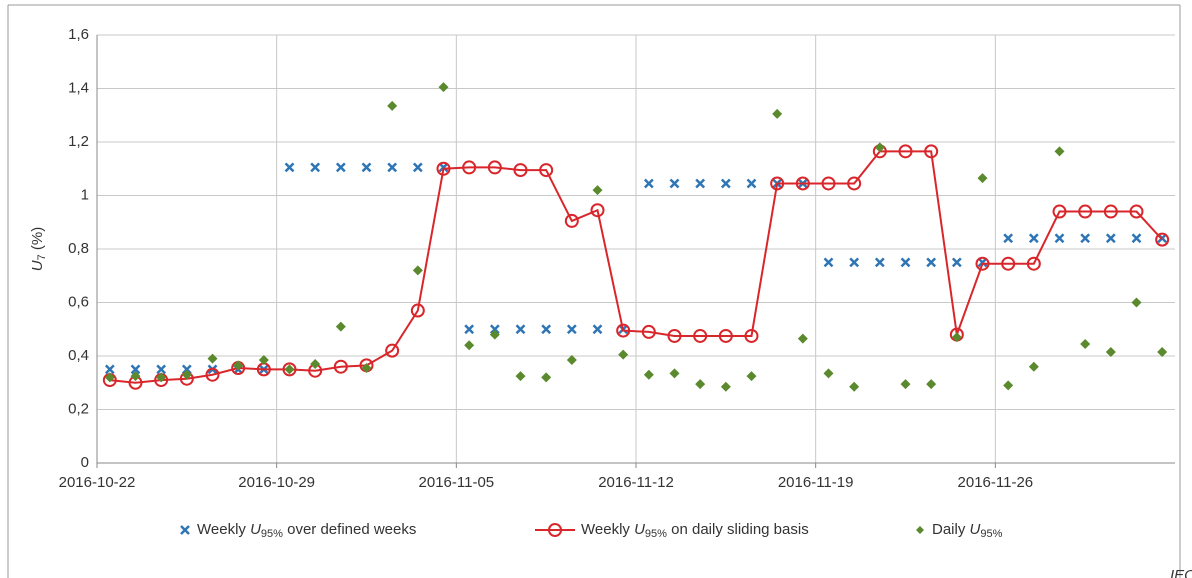 The width and height of the screenshot is (1192, 578). What do you see at coordinates (695, 530) in the screenshot?
I see `legend-label: Weekly U95% on daily sliding basis` at bounding box center [695, 530].